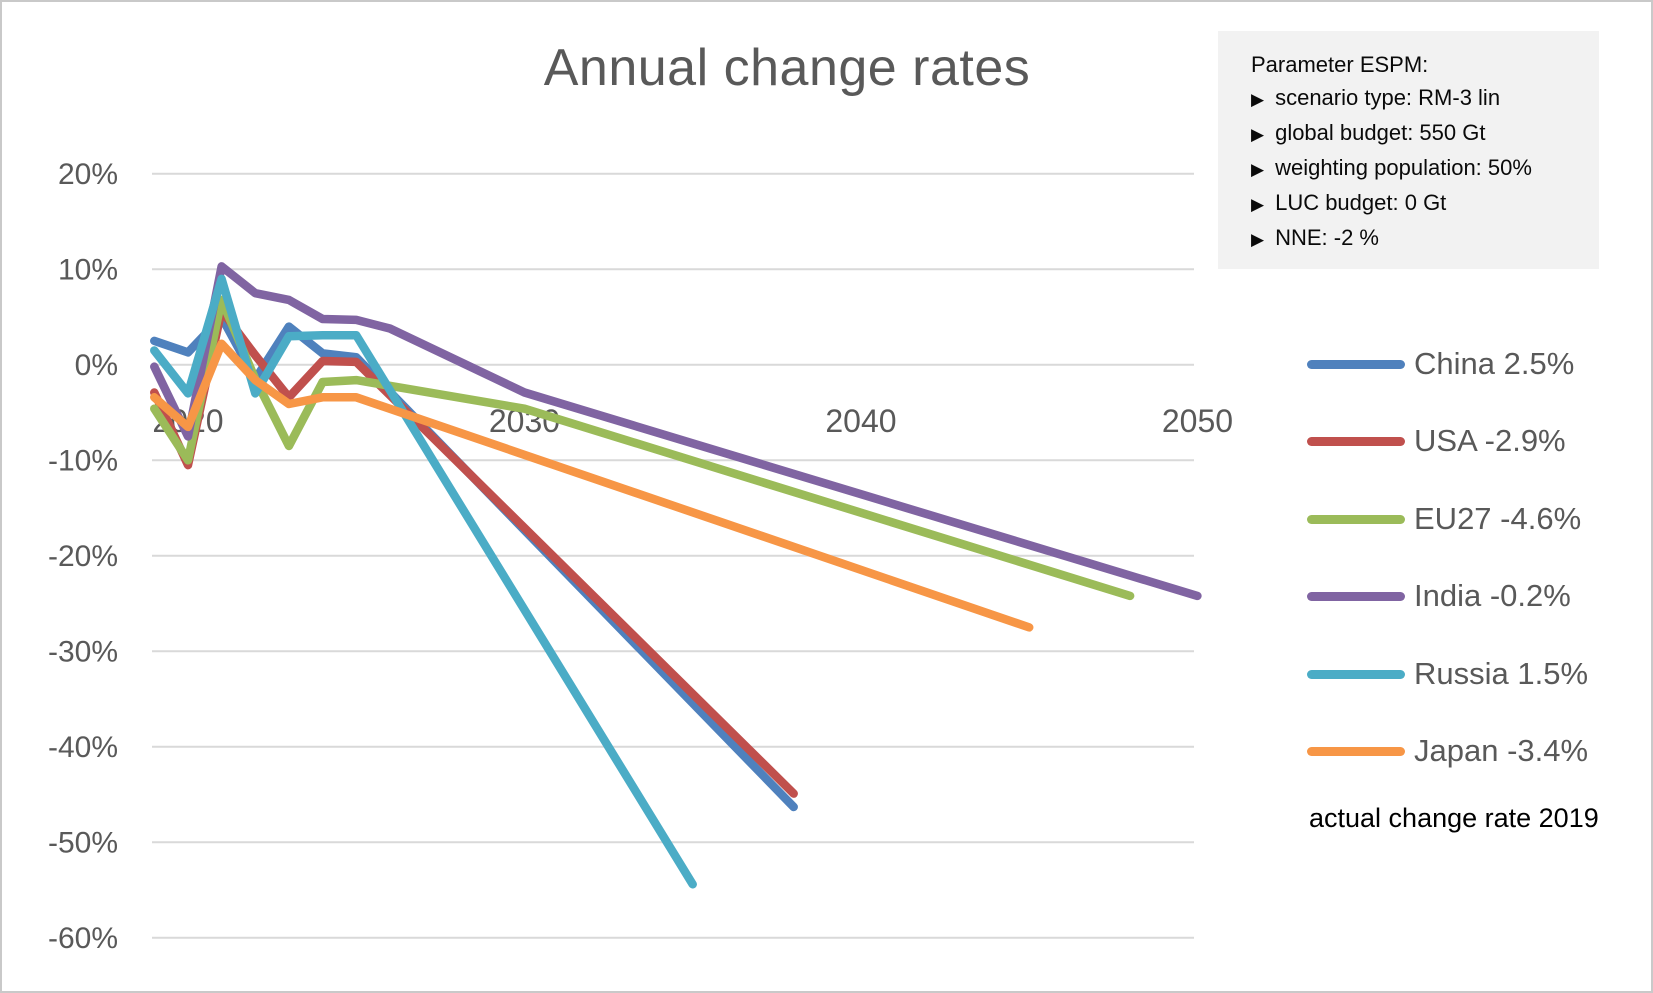 The width and height of the screenshot is (1653, 993). Describe the element at coordinates (1197, 421) in the screenshot. I see `x-axis-tick-label: 2050` at that location.